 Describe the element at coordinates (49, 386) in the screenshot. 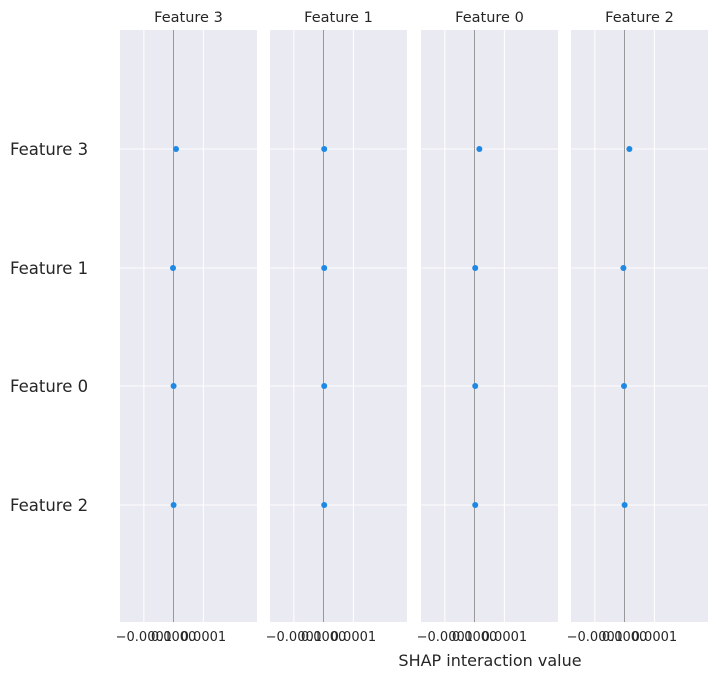

I see `row-label-2: Feature 0` at that location.